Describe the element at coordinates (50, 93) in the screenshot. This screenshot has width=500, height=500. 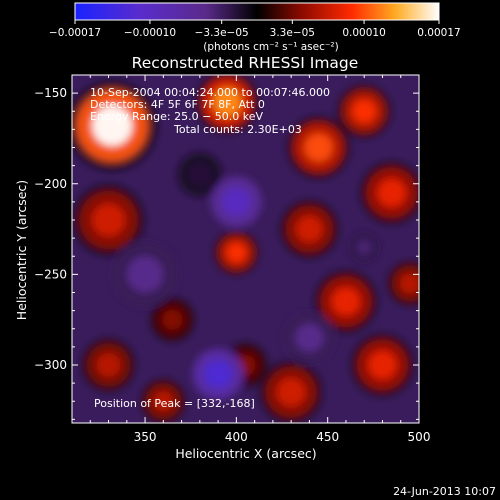
I see `y-tick-label: −150` at that location.